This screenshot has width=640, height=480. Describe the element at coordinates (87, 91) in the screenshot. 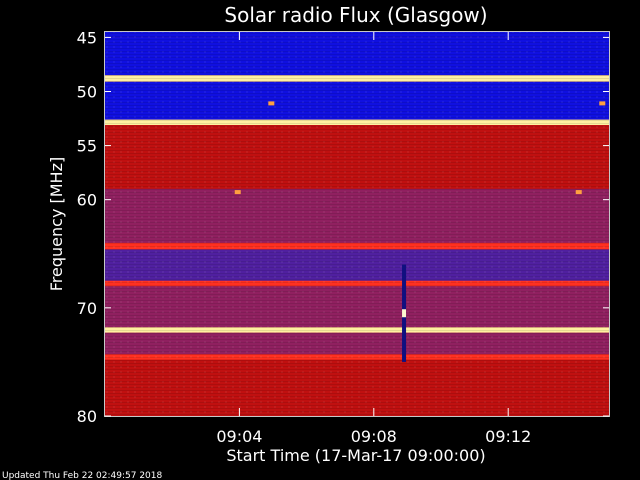

I see `y-tick-label-50: 50` at that location.